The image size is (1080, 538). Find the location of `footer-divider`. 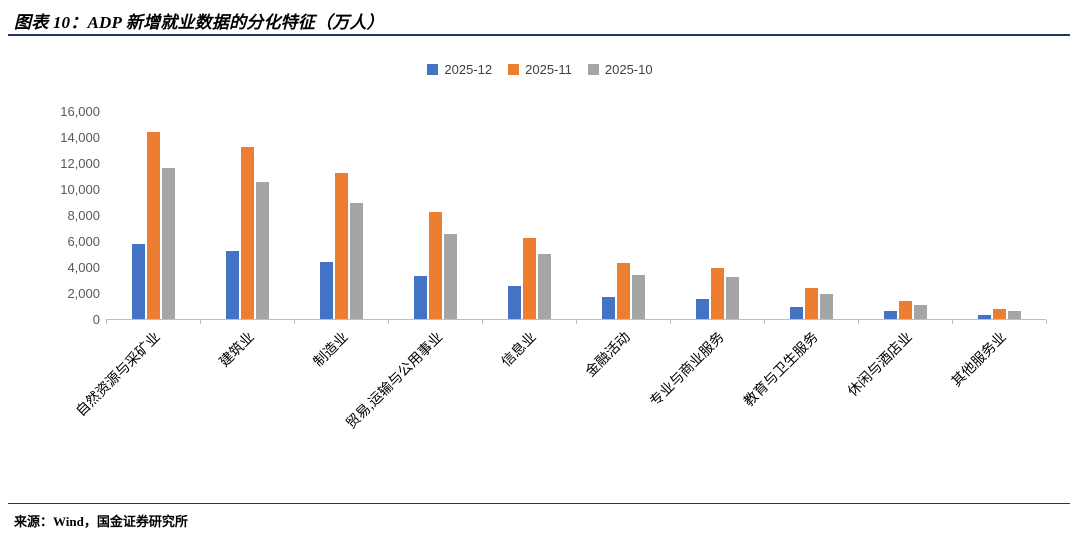

footer-divider is located at coordinates (539, 503).